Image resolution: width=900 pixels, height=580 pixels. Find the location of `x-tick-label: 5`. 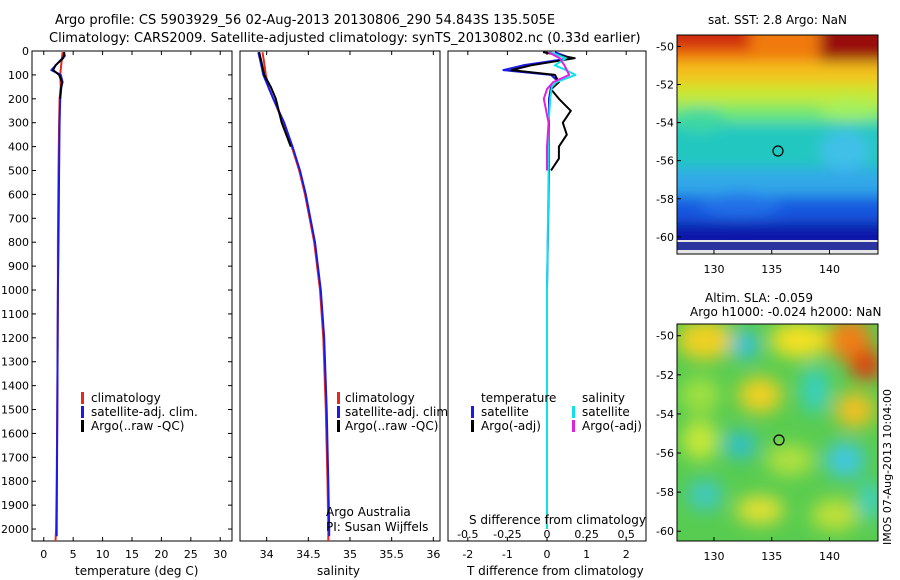

x-tick-label: 5 is located at coordinates (73, 554).